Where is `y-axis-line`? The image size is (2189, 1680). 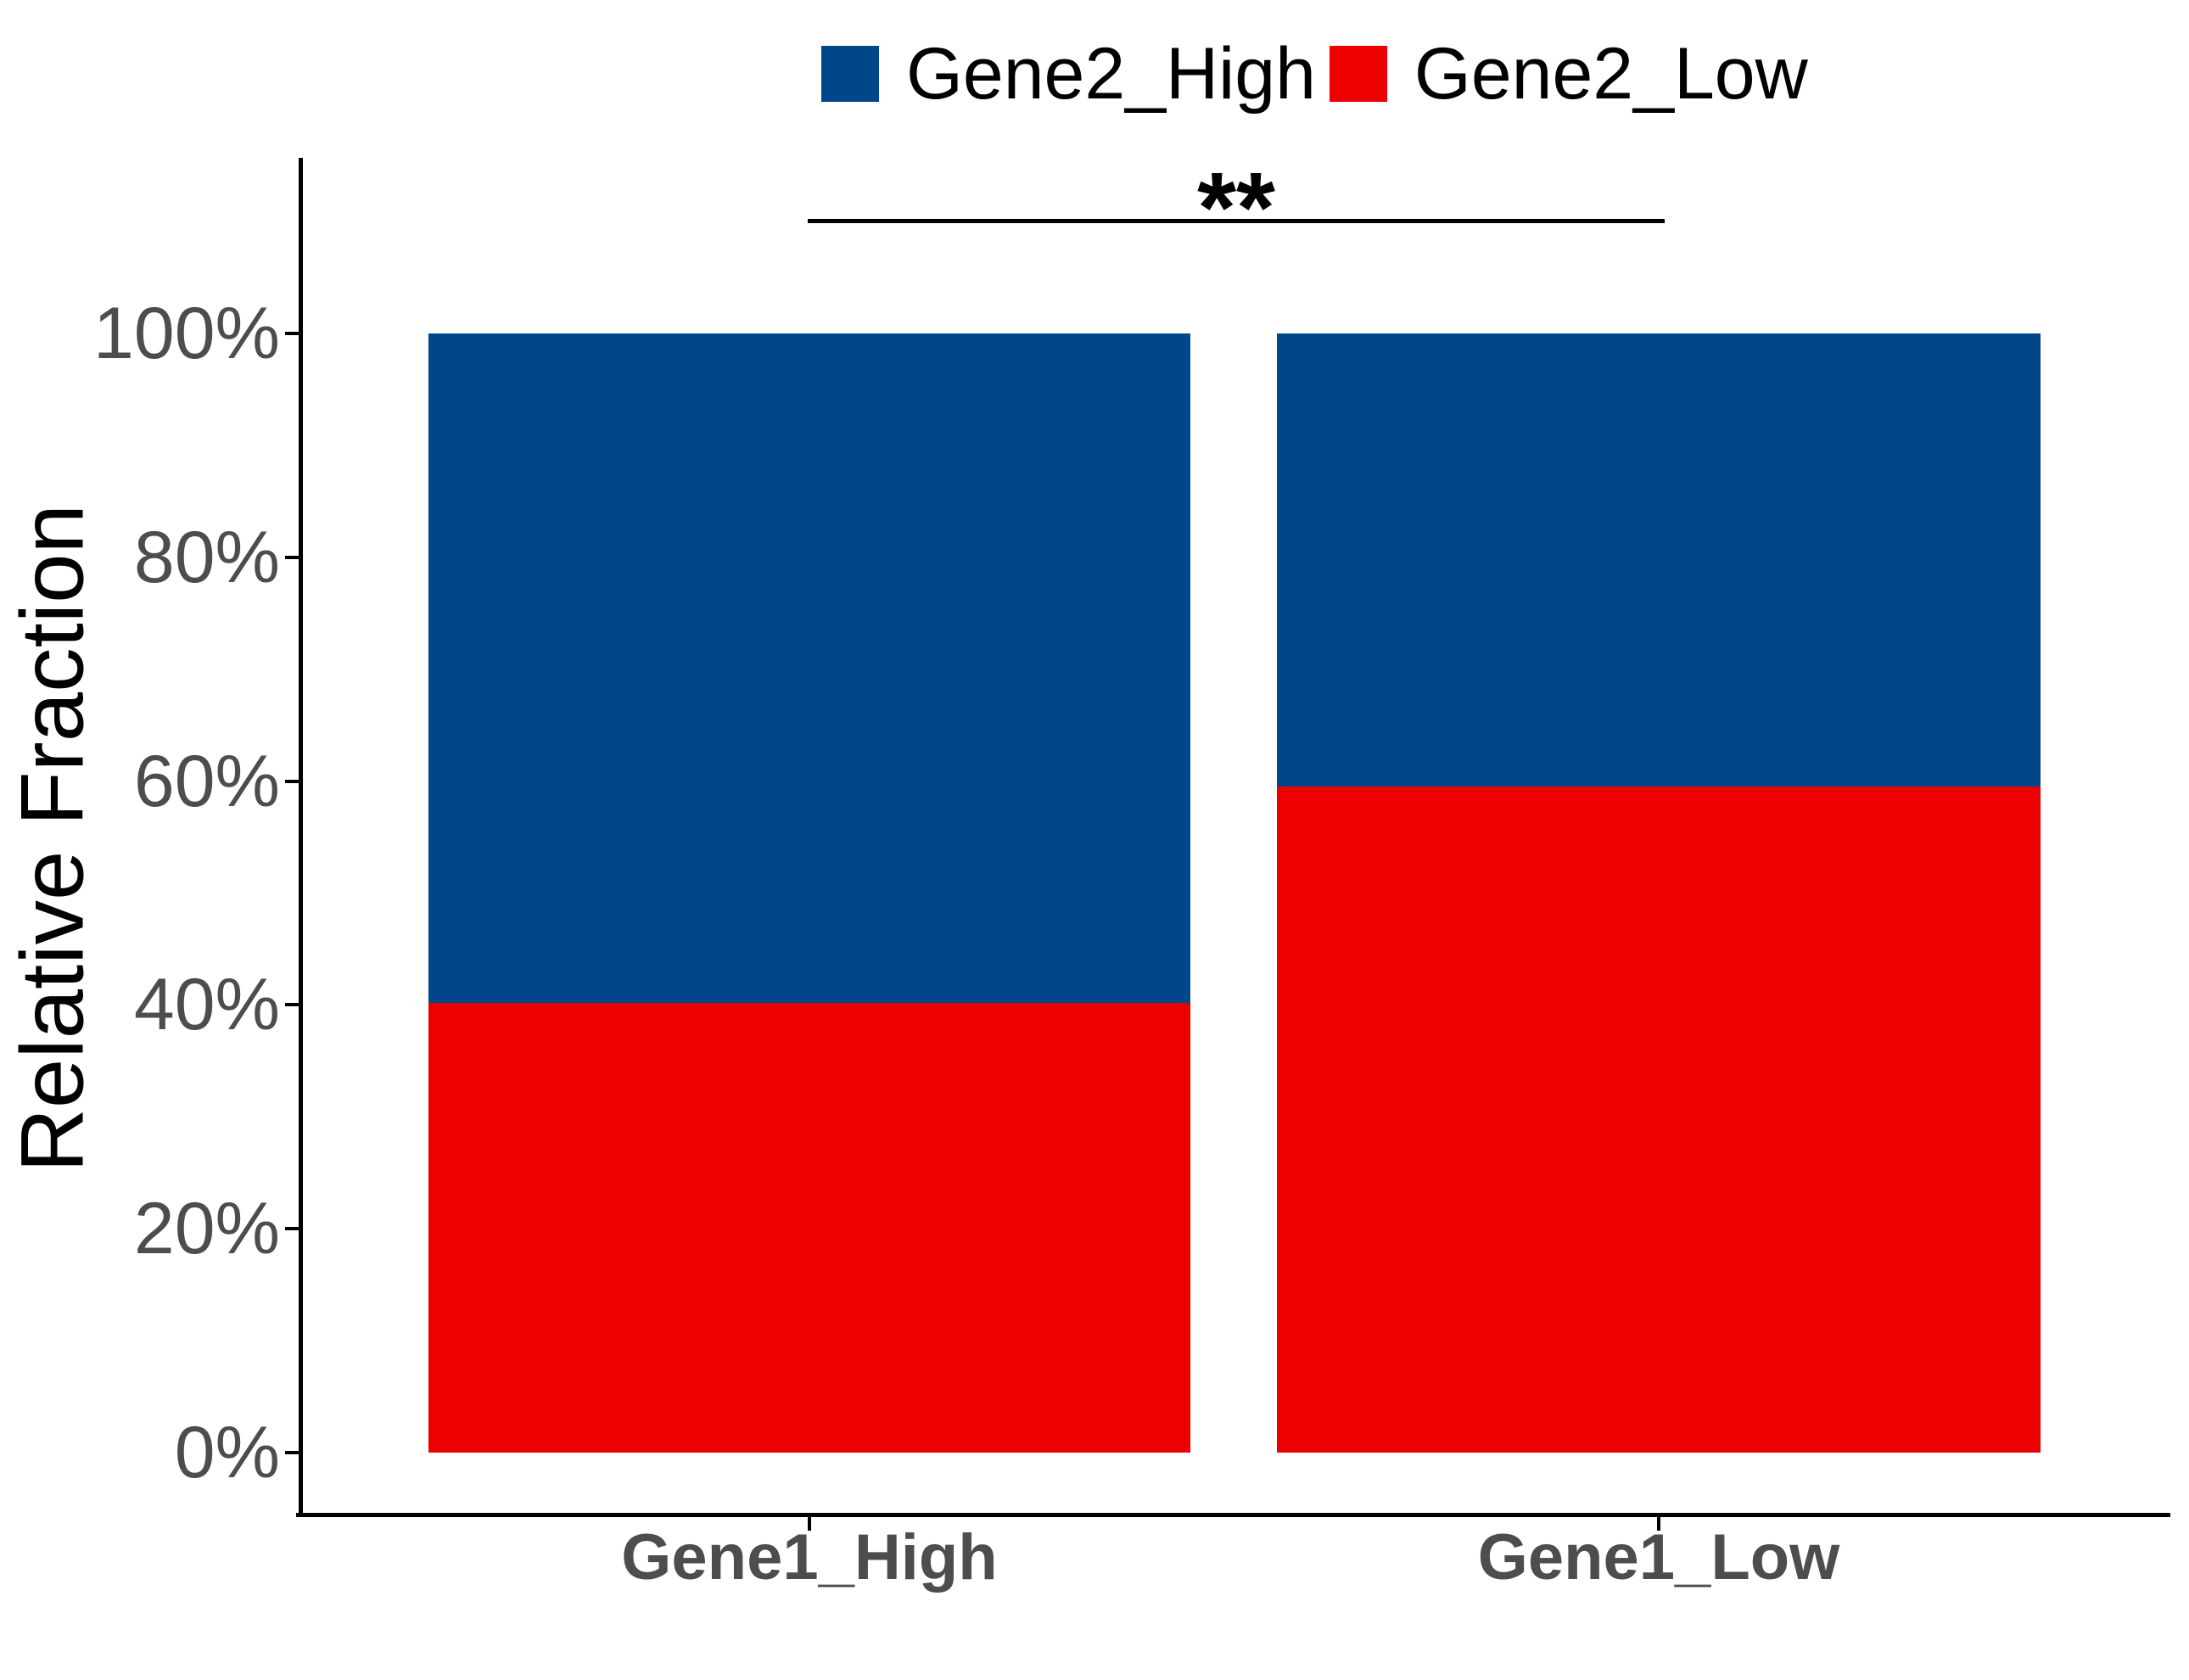
y-axis-line is located at coordinates (301, 837).